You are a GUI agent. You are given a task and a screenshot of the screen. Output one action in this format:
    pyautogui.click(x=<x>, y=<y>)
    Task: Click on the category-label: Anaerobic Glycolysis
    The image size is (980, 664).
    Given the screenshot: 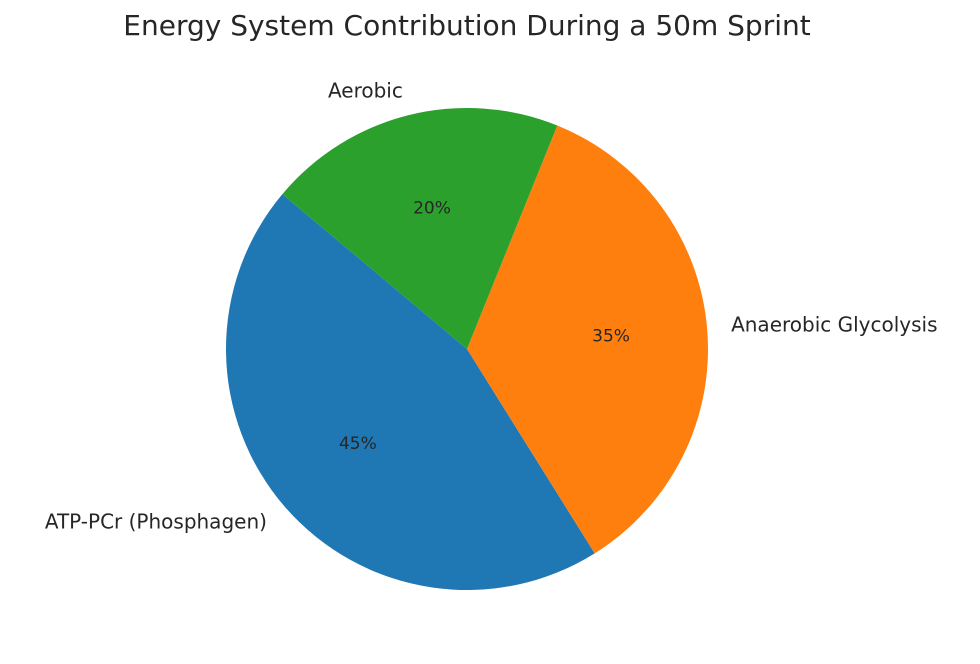 What is the action you would take?
    pyautogui.click(x=834, y=324)
    